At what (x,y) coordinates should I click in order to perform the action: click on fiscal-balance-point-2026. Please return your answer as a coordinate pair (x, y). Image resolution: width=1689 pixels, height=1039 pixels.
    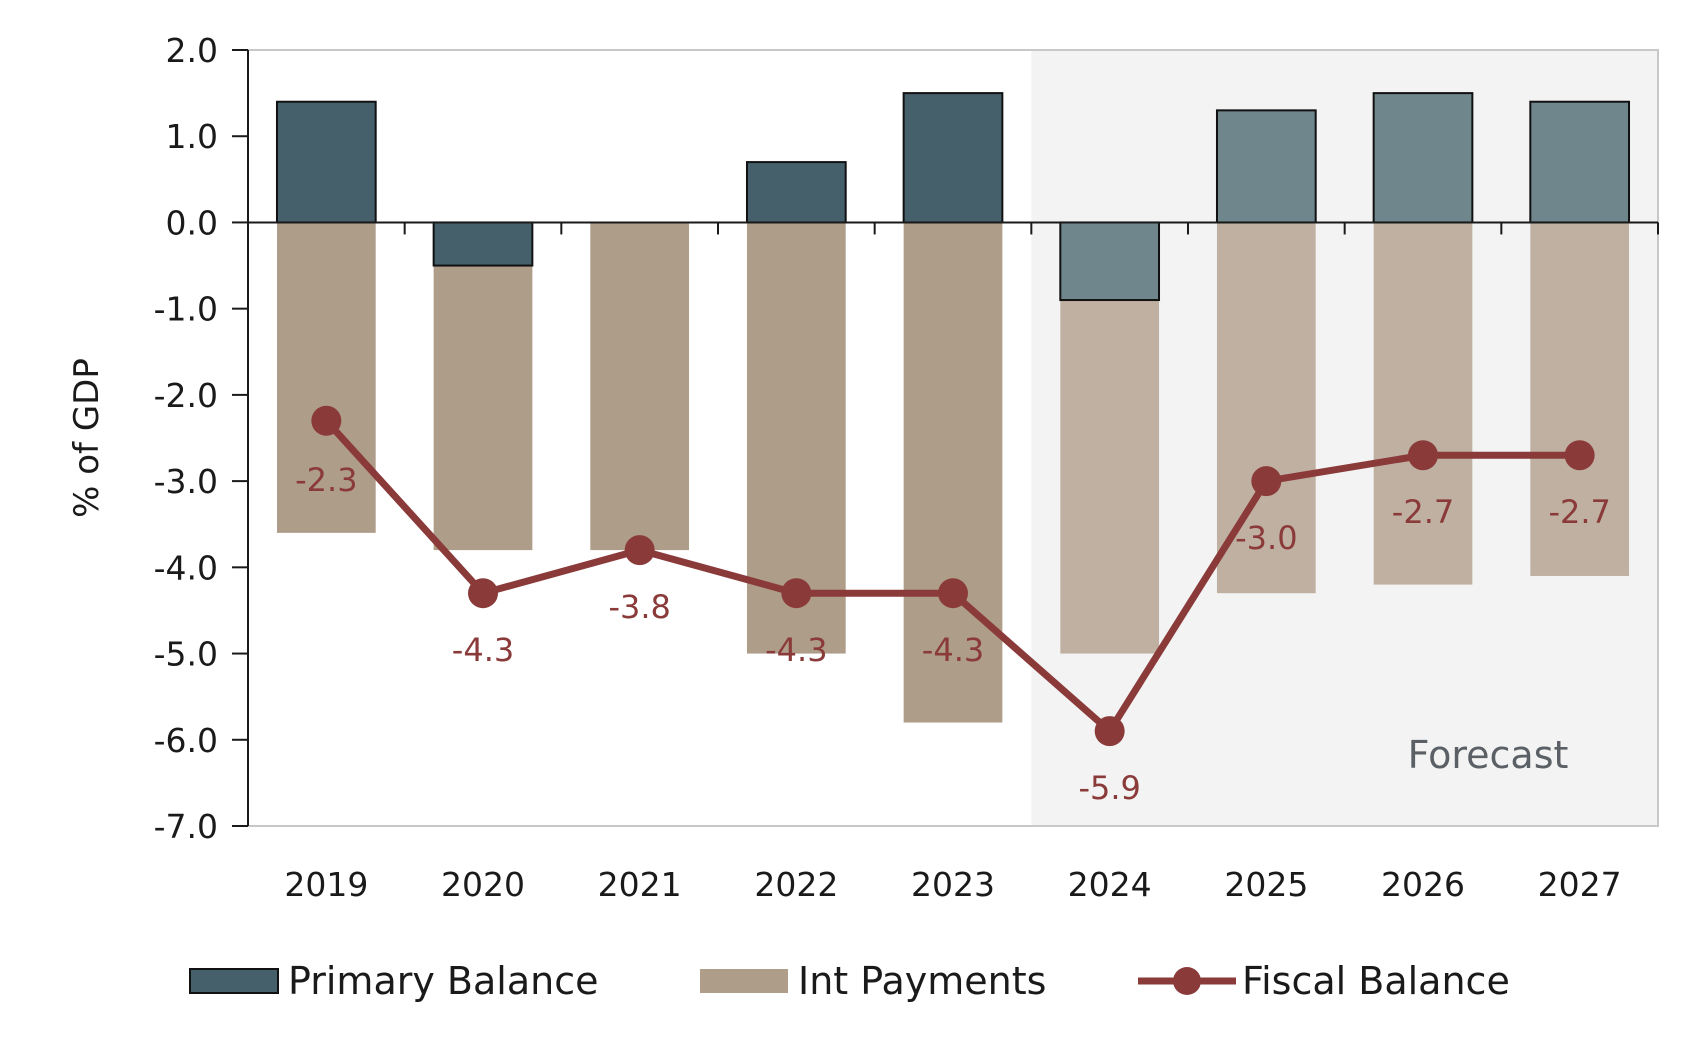
    Looking at the image, I should click on (1423, 455).